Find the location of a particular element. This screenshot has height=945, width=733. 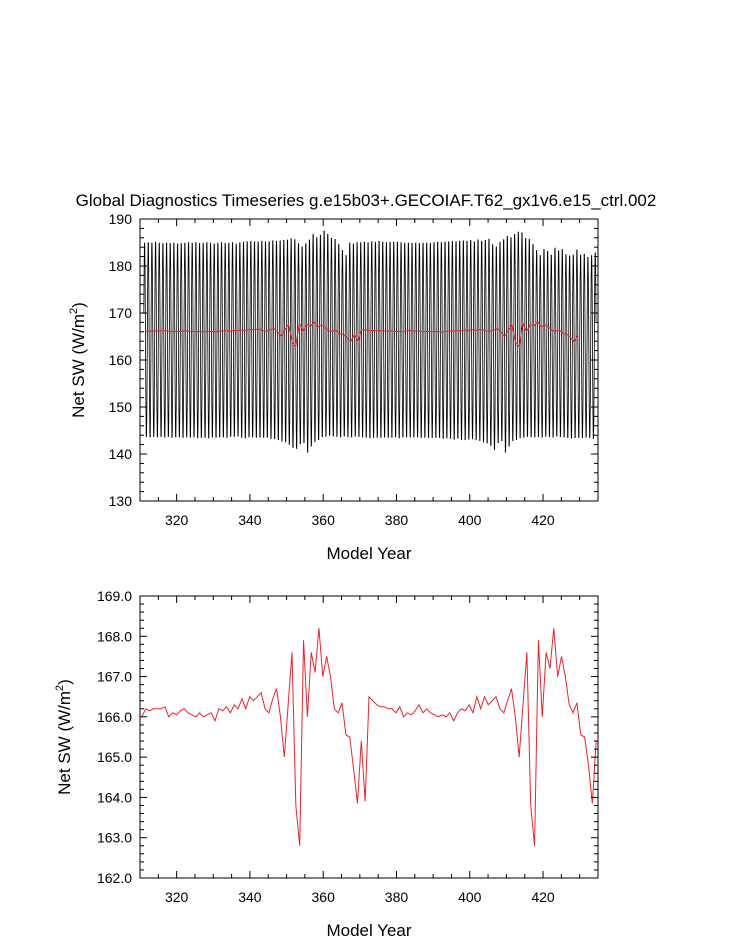

top-x-tick-label: 340 is located at coordinates (250, 520).